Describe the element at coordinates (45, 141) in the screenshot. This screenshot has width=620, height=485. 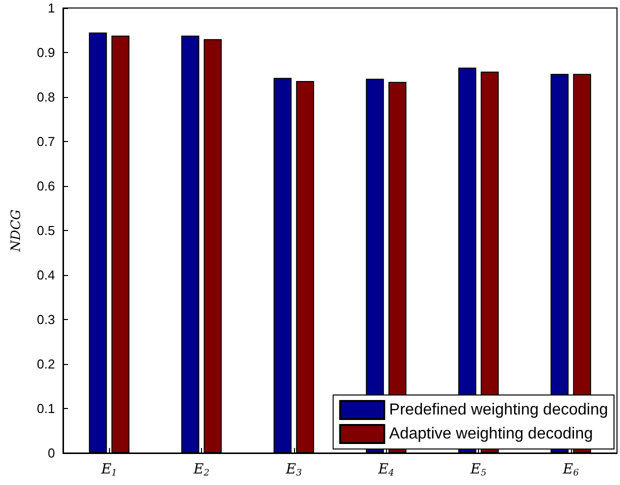
I see `y-tick-label: 0.7` at that location.